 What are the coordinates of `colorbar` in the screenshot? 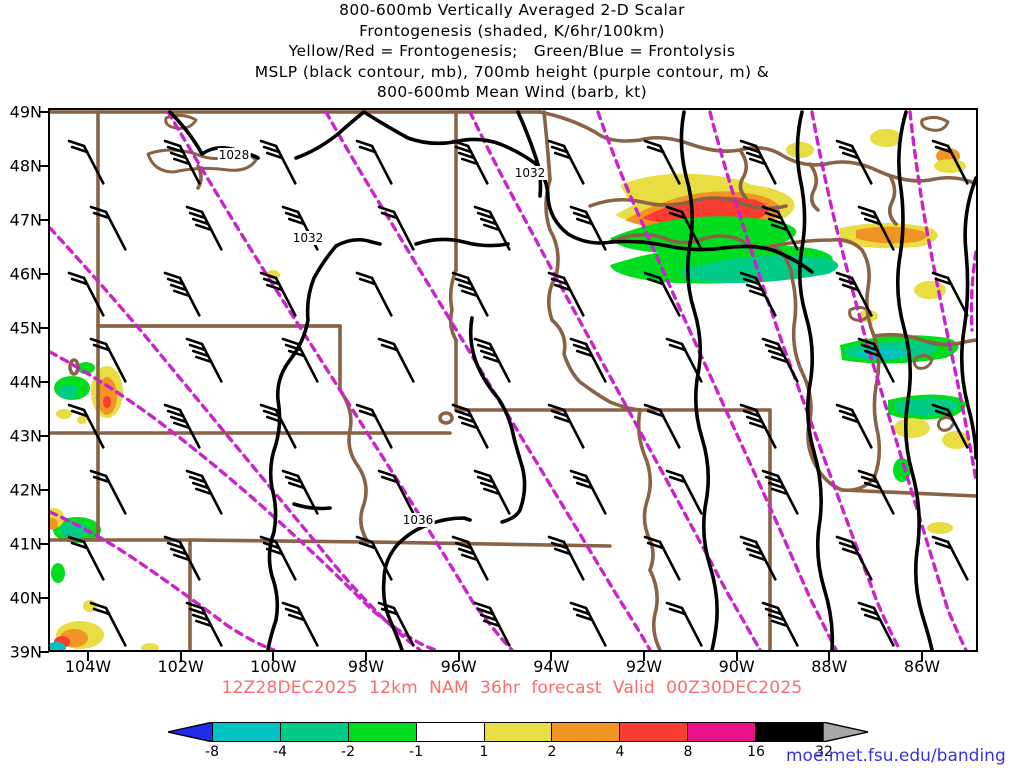 It's located at (518, 732).